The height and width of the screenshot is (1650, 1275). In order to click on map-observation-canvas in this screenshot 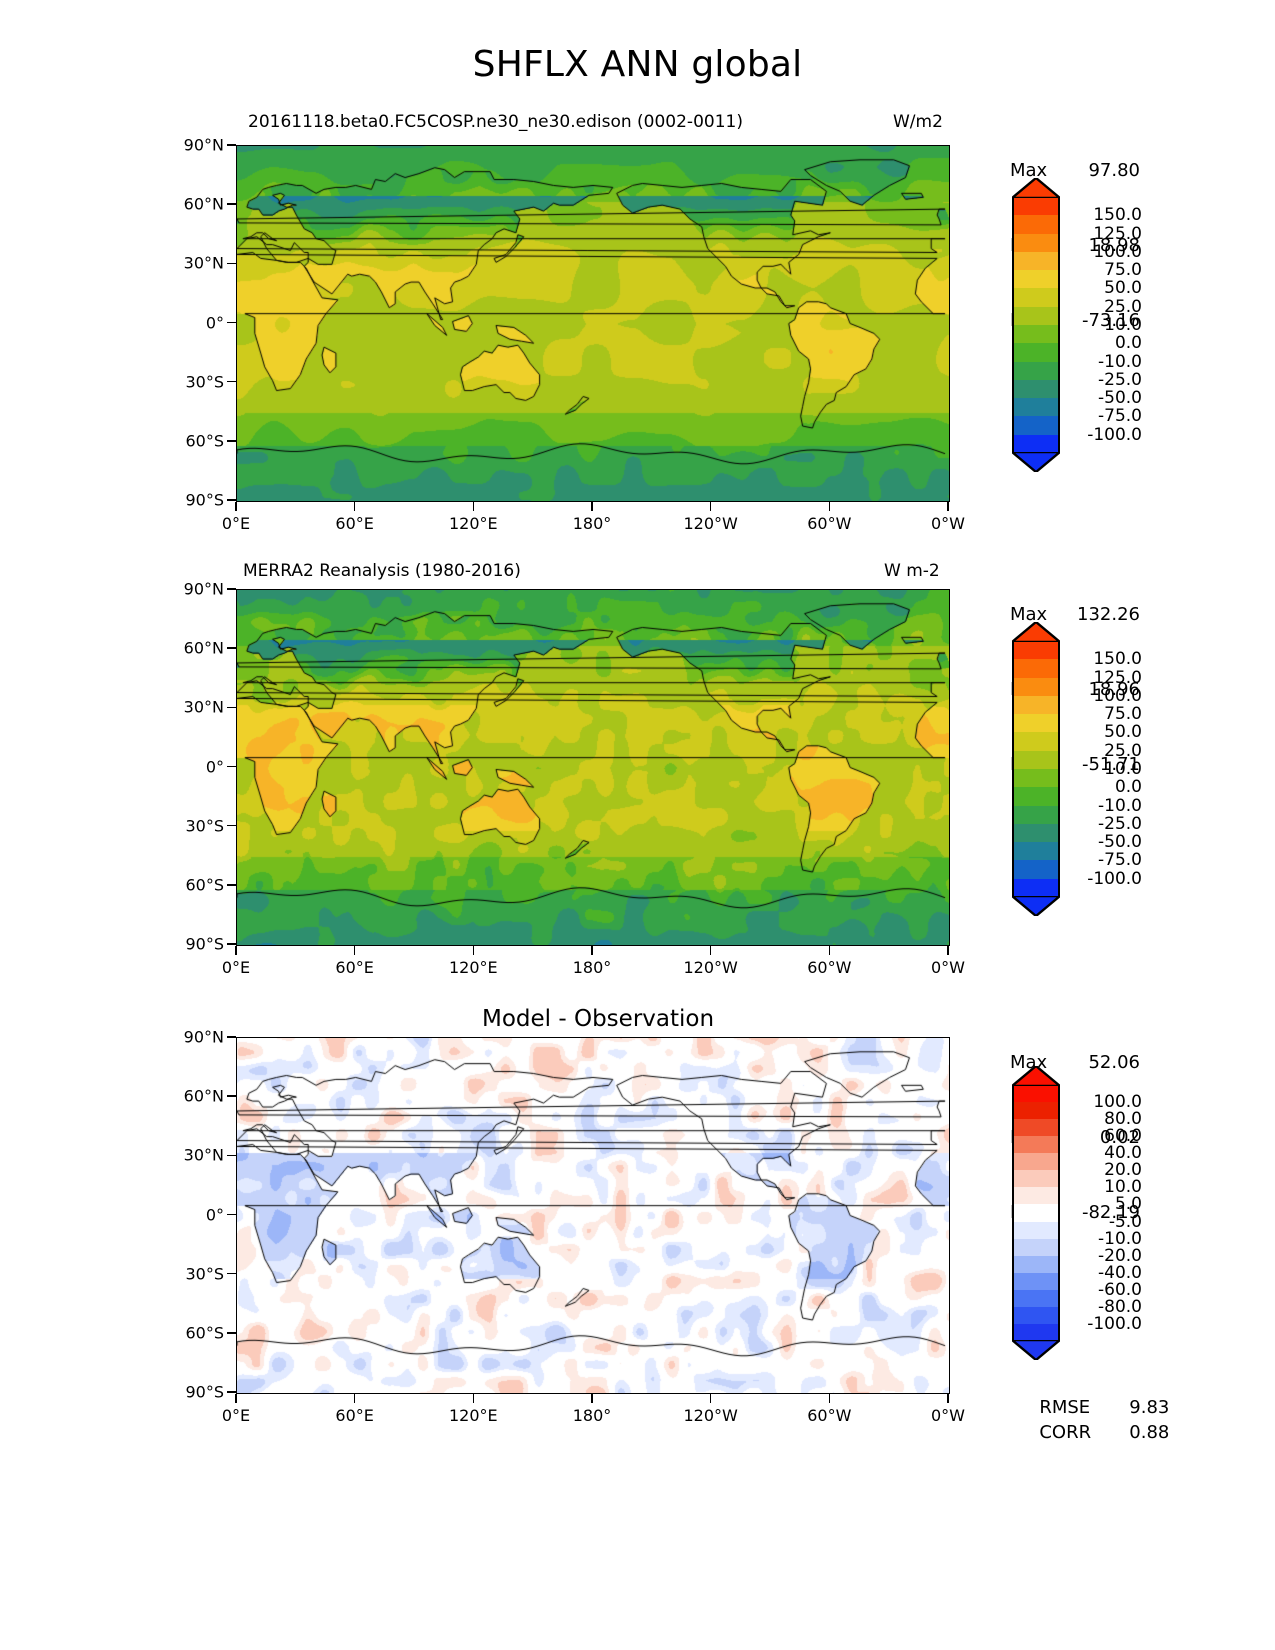, I will do `click(593, 767)`.